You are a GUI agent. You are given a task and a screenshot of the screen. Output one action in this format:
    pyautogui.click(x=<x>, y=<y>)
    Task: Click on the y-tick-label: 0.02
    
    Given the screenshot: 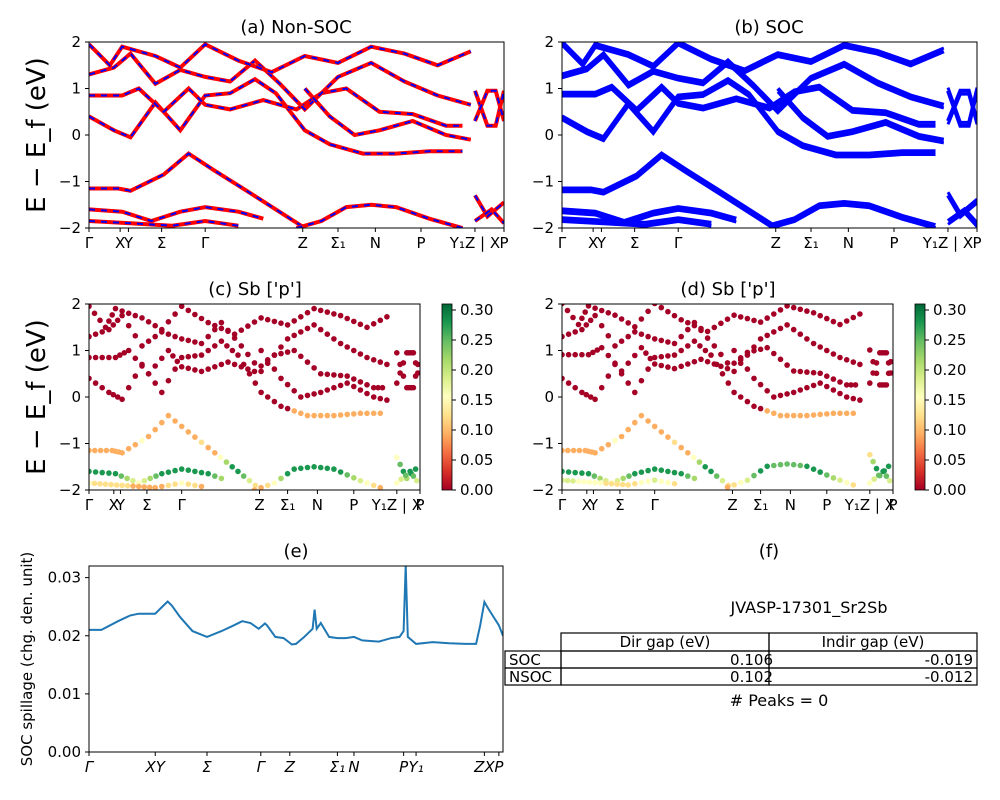 What is the action you would take?
    pyautogui.click(x=64, y=636)
    